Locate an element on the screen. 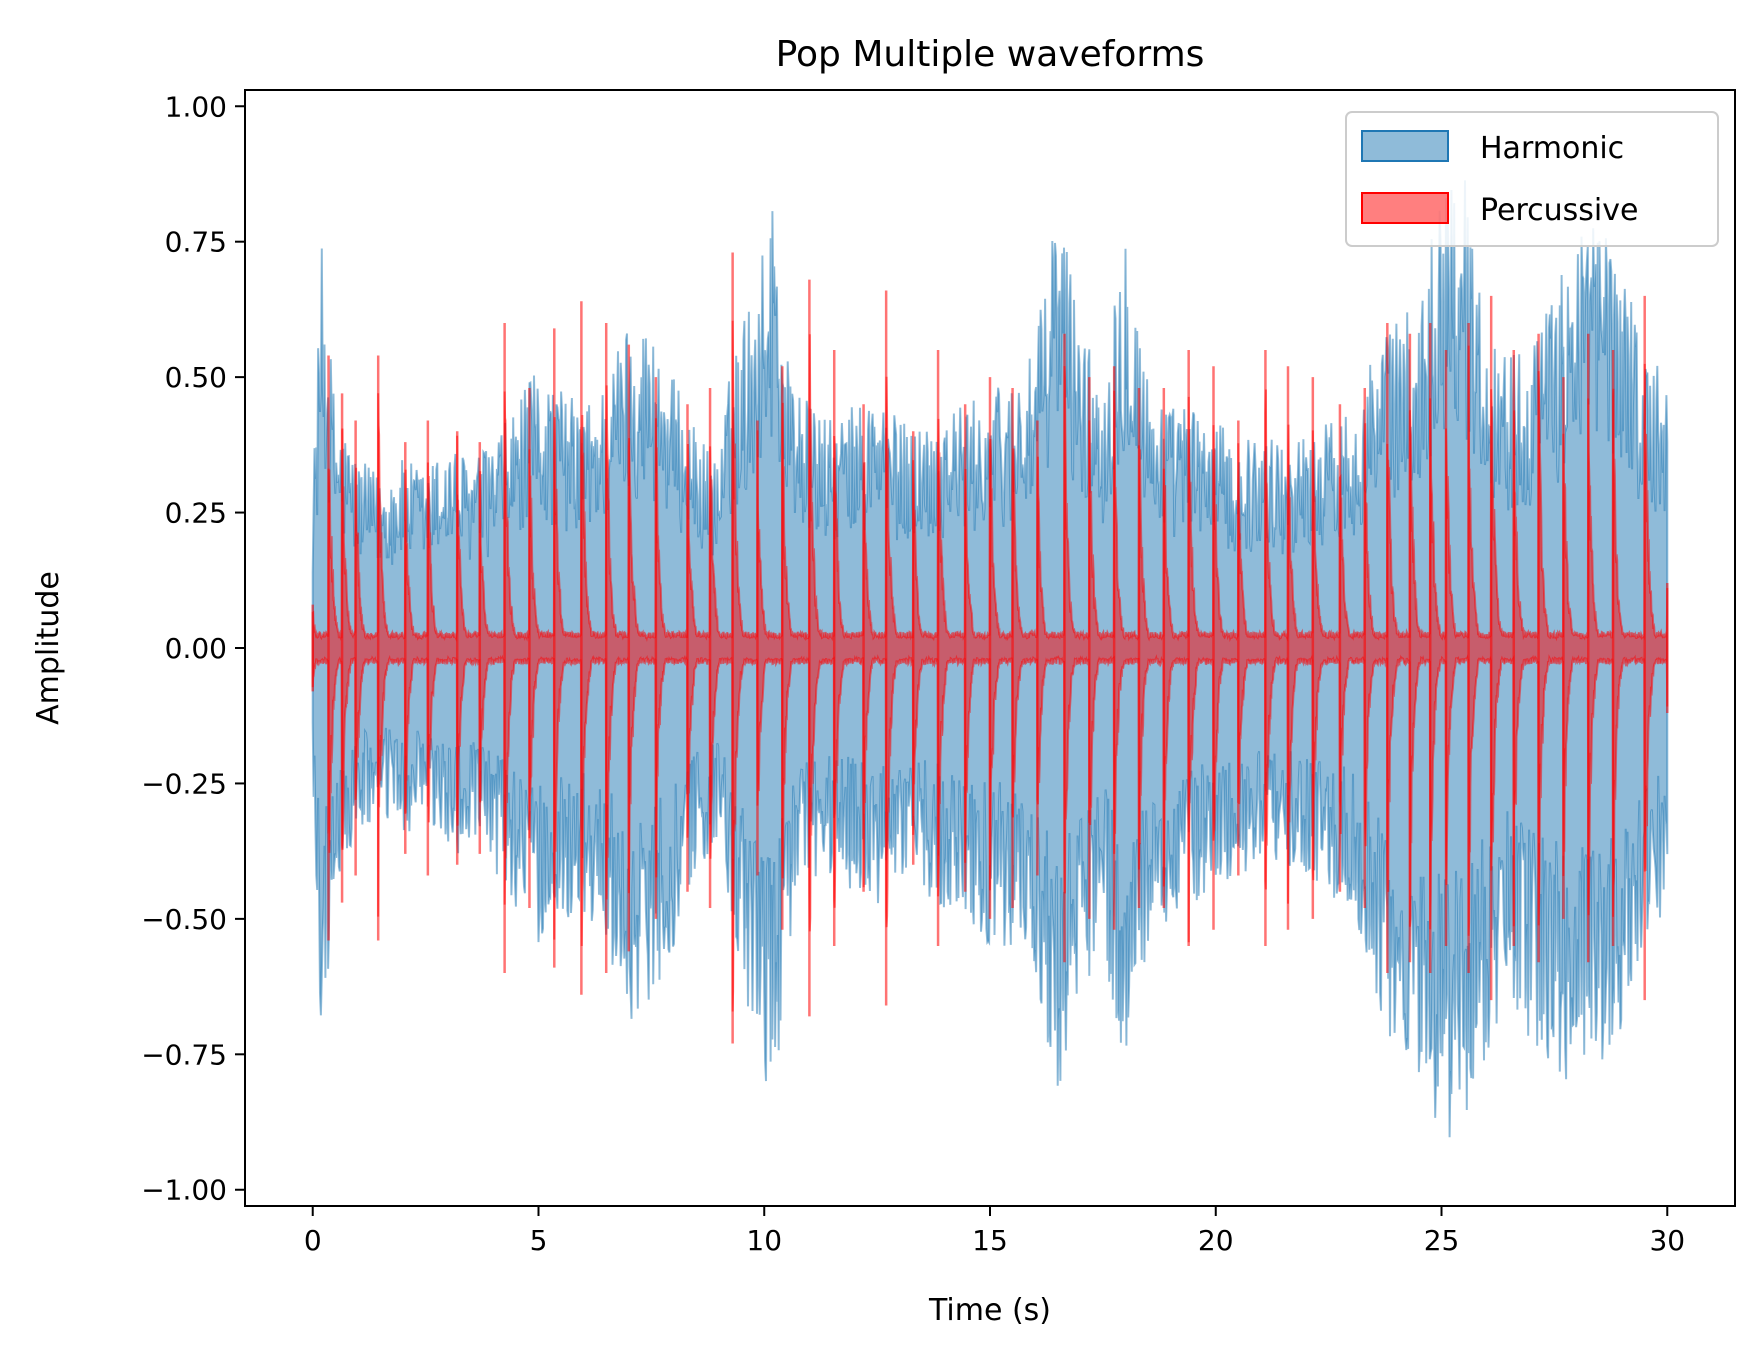  legend-swatch-percussive is located at coordinates (1405, 208).